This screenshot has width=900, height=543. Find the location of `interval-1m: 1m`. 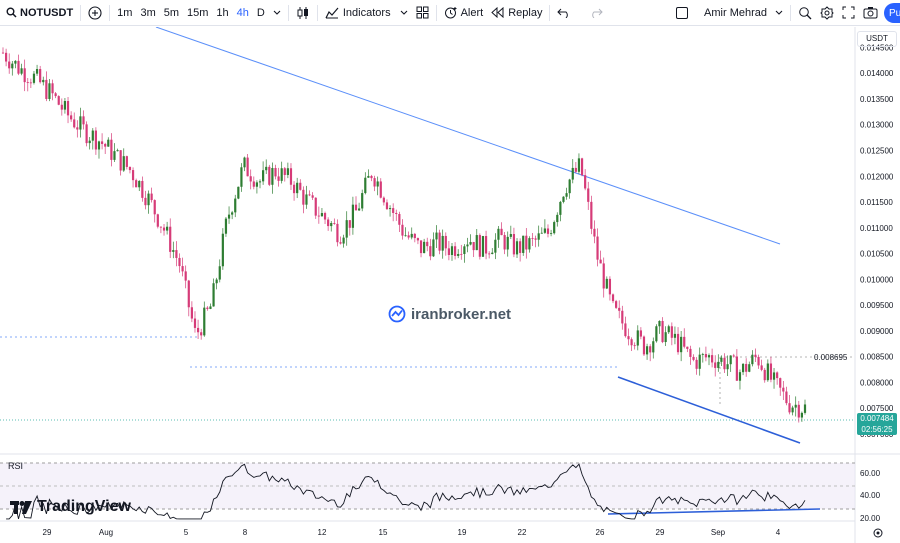

interval-1m: 1m is located at coordinates (125, 12).